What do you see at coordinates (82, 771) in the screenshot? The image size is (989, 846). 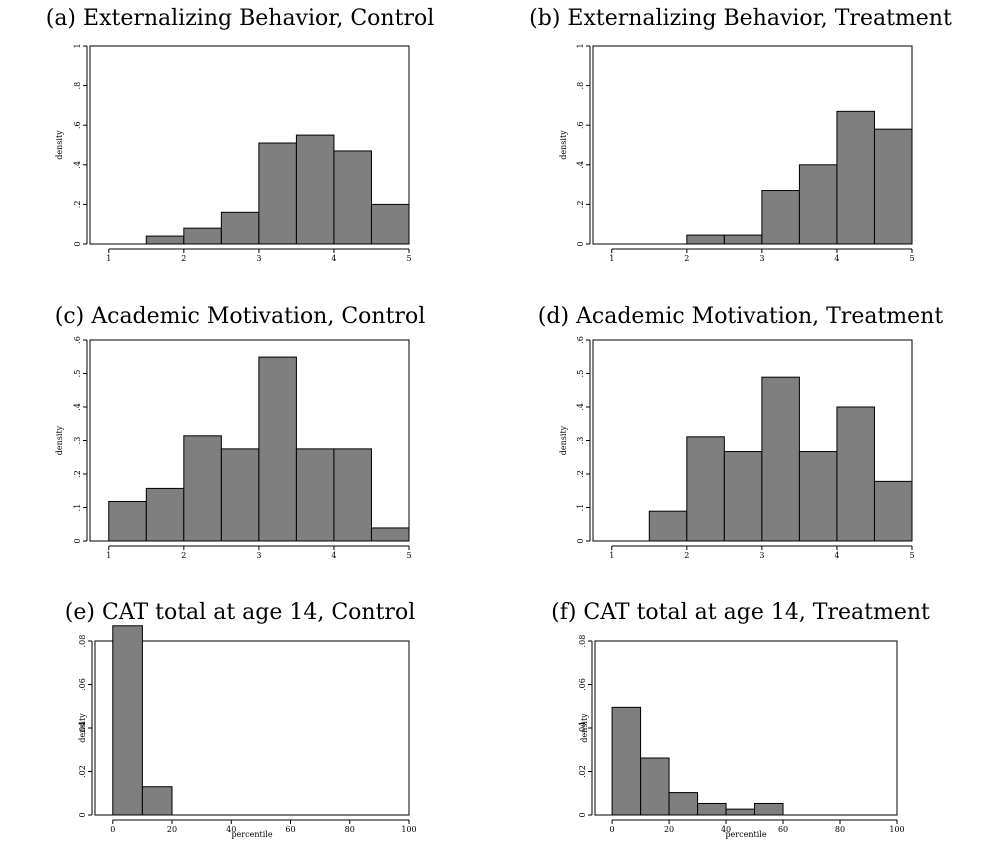 I see `y-tick-label: .02` at bounding box center [82, 771].